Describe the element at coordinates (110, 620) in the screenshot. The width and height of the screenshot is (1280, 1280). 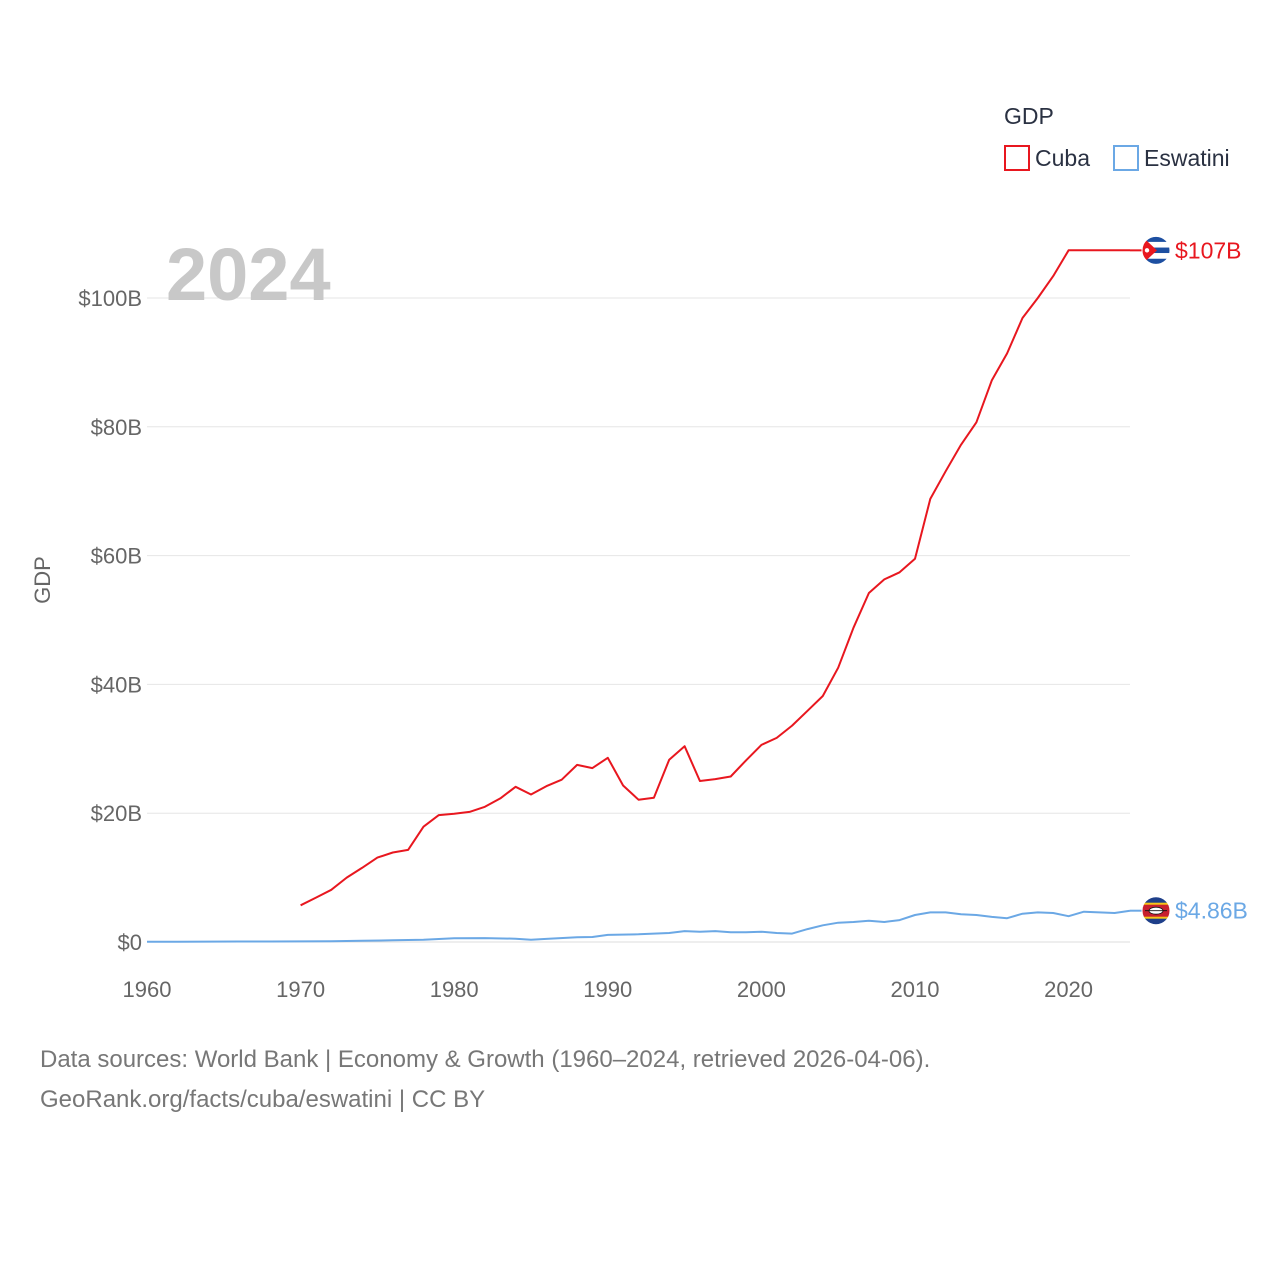
I see `y-axis-ticks: $0 $20B $40B $60B $80B $100B` at that location.